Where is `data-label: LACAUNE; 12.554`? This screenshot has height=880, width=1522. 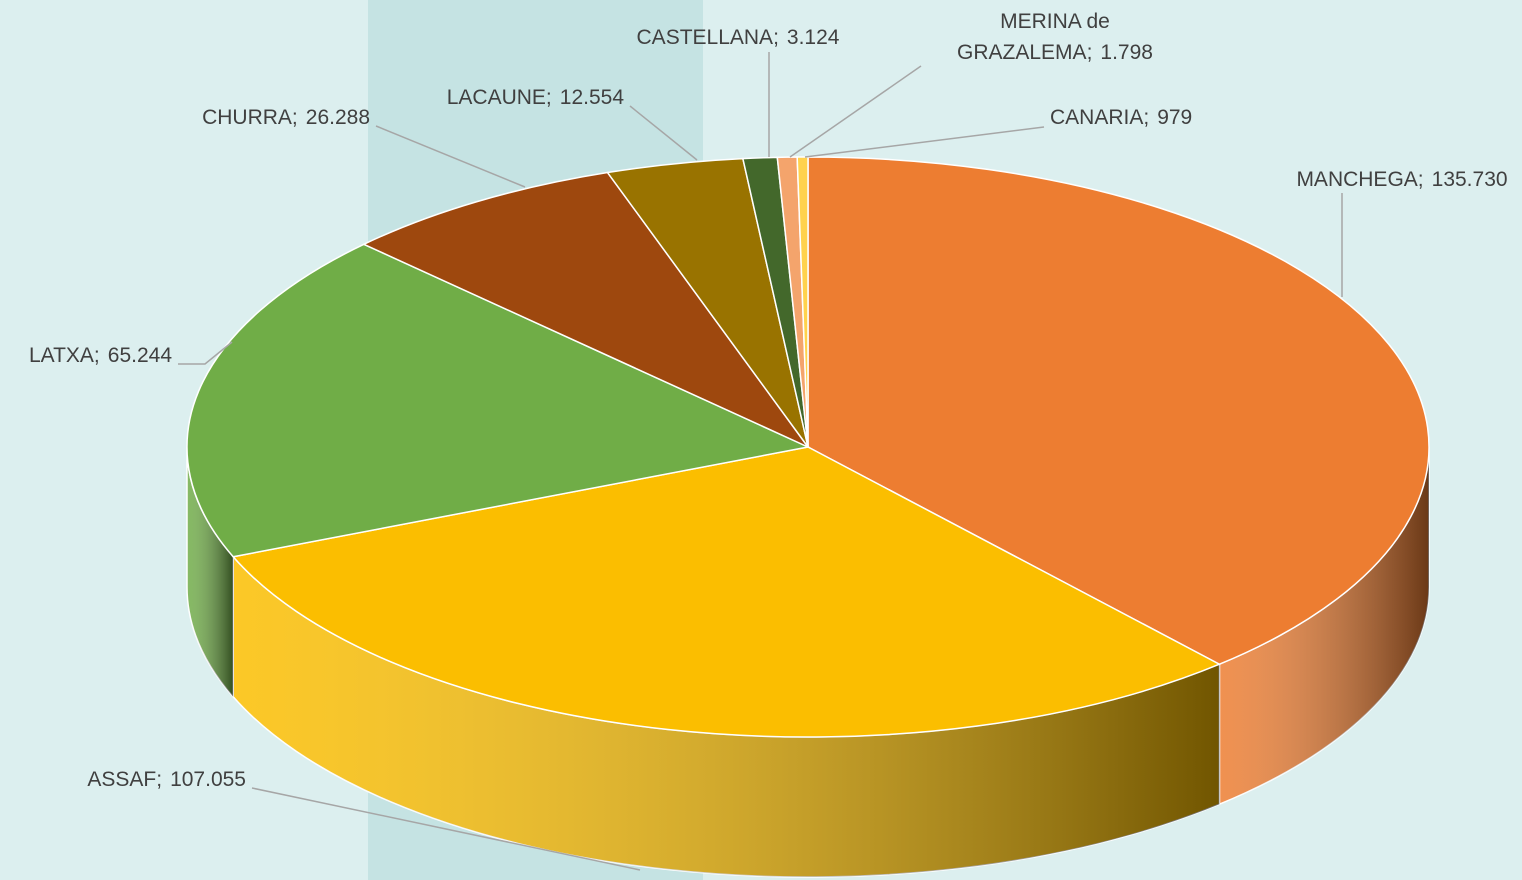
data-label: LACAUNE; 12.554 is located at coordinates (536, 97).